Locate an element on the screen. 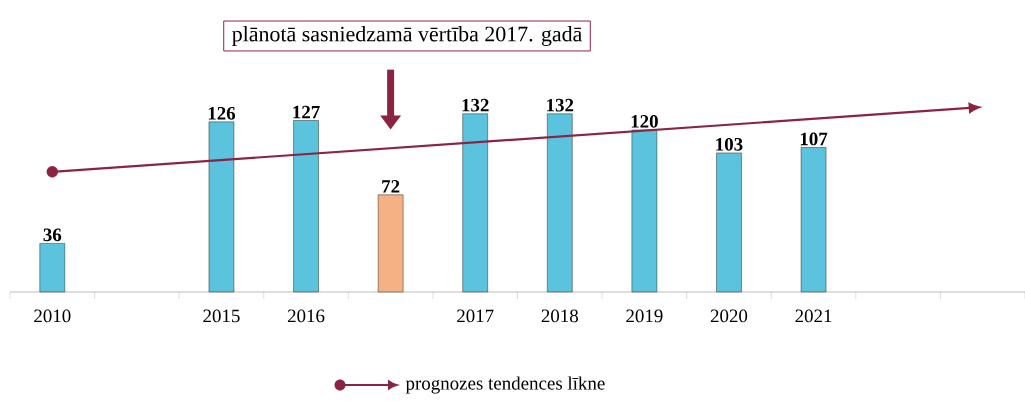 The width and height of the screenshot is (1025, 401). data-label: 36 is located at coordinates (52, 235).